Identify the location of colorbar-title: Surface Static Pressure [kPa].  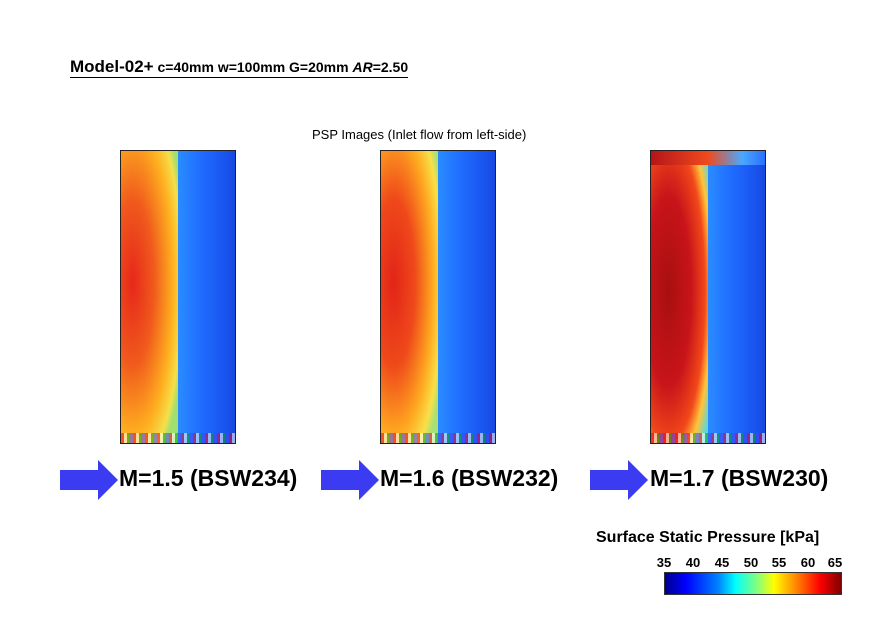
(708, 537).